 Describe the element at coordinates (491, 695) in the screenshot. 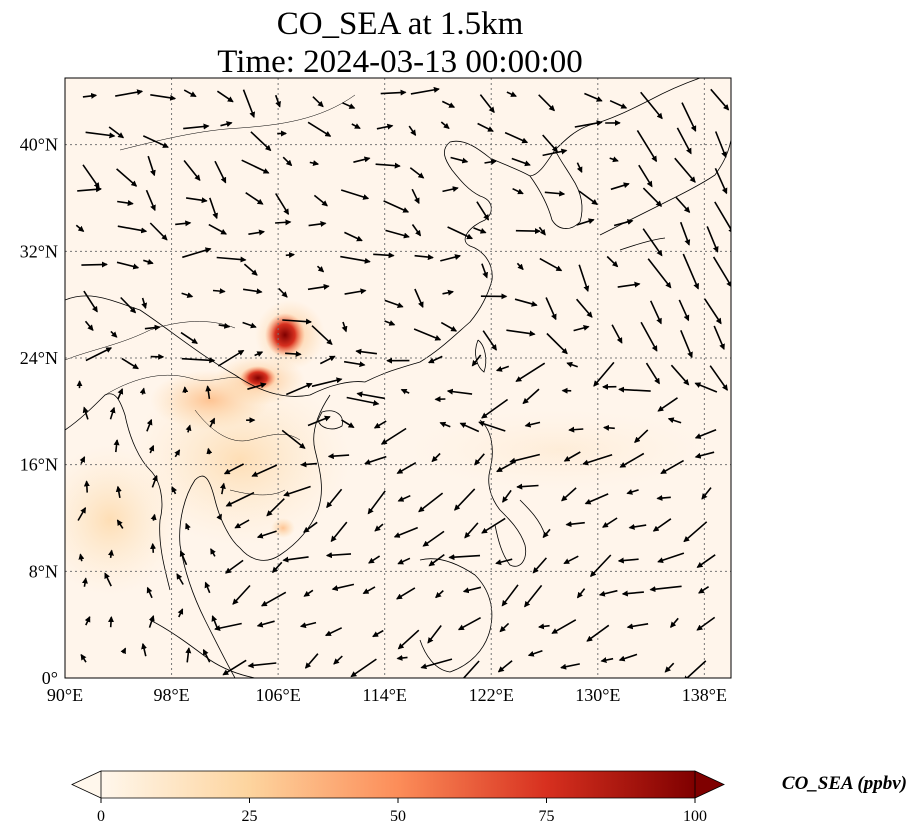

I see `x-tick-label: 122°E` at that location.